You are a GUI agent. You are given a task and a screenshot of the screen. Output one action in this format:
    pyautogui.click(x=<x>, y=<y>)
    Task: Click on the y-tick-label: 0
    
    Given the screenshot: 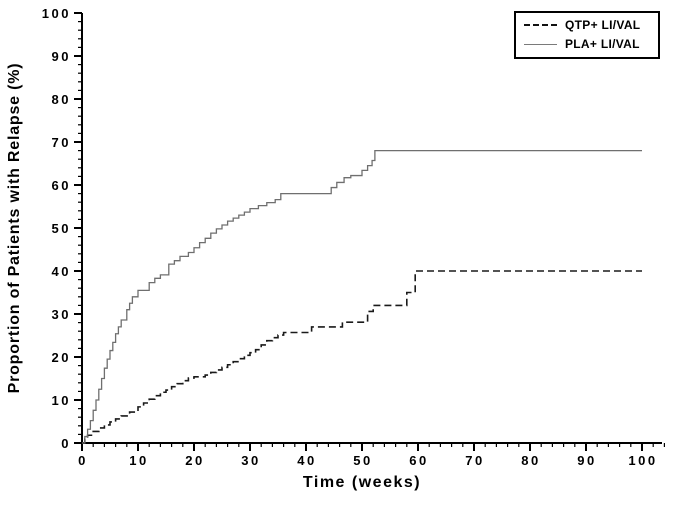 What is the action you would take?
    pyautogui.click(x=66, y=443)
    